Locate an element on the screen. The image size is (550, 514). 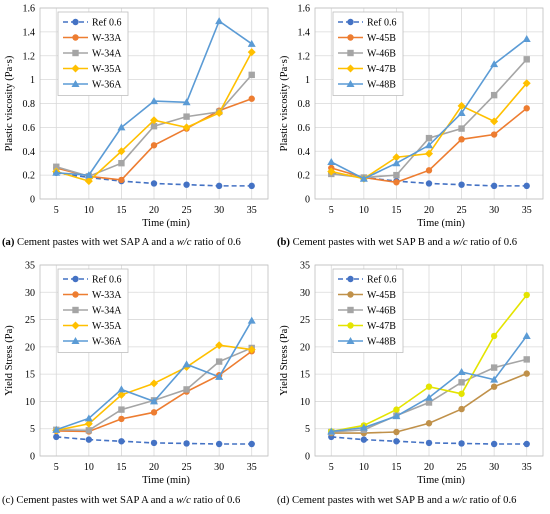
legend-label: Ref 0.6 is located at coordinates (381, 280).